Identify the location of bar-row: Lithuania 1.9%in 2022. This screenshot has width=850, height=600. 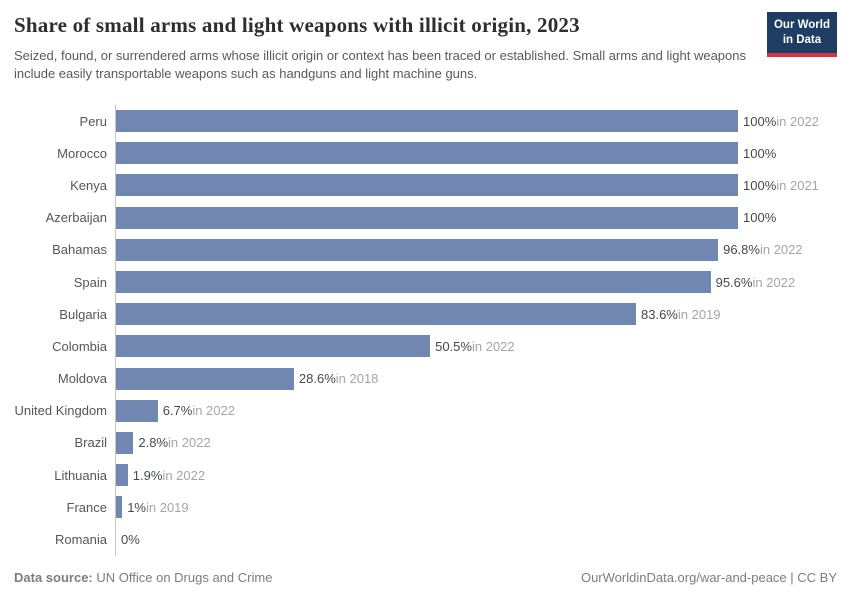
(425, 475).